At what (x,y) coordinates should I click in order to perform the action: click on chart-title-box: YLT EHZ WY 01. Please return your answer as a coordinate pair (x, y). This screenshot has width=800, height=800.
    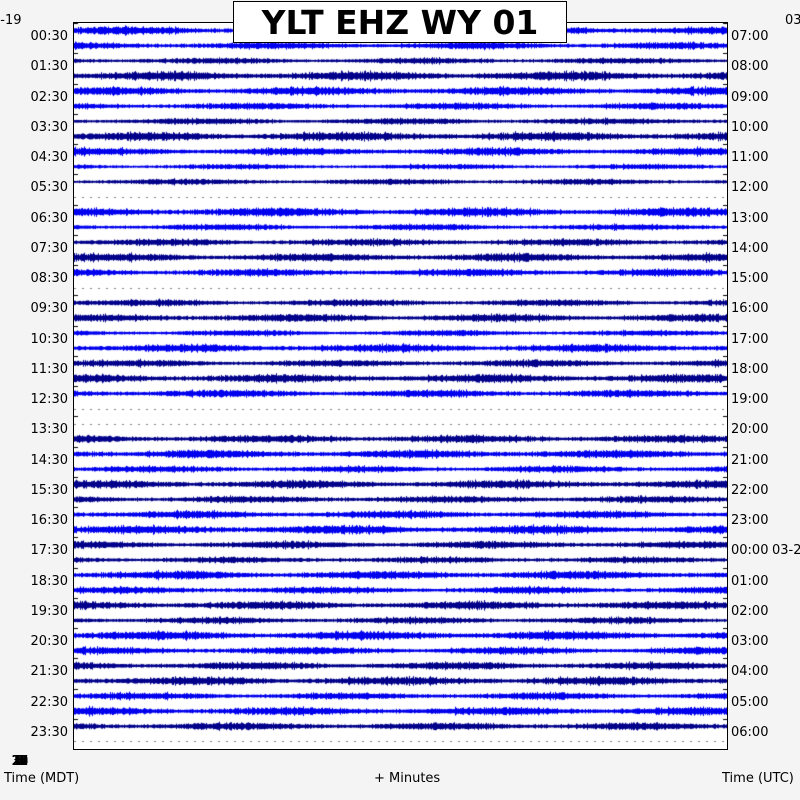
    Looking at the image, I should click on (400, 22).